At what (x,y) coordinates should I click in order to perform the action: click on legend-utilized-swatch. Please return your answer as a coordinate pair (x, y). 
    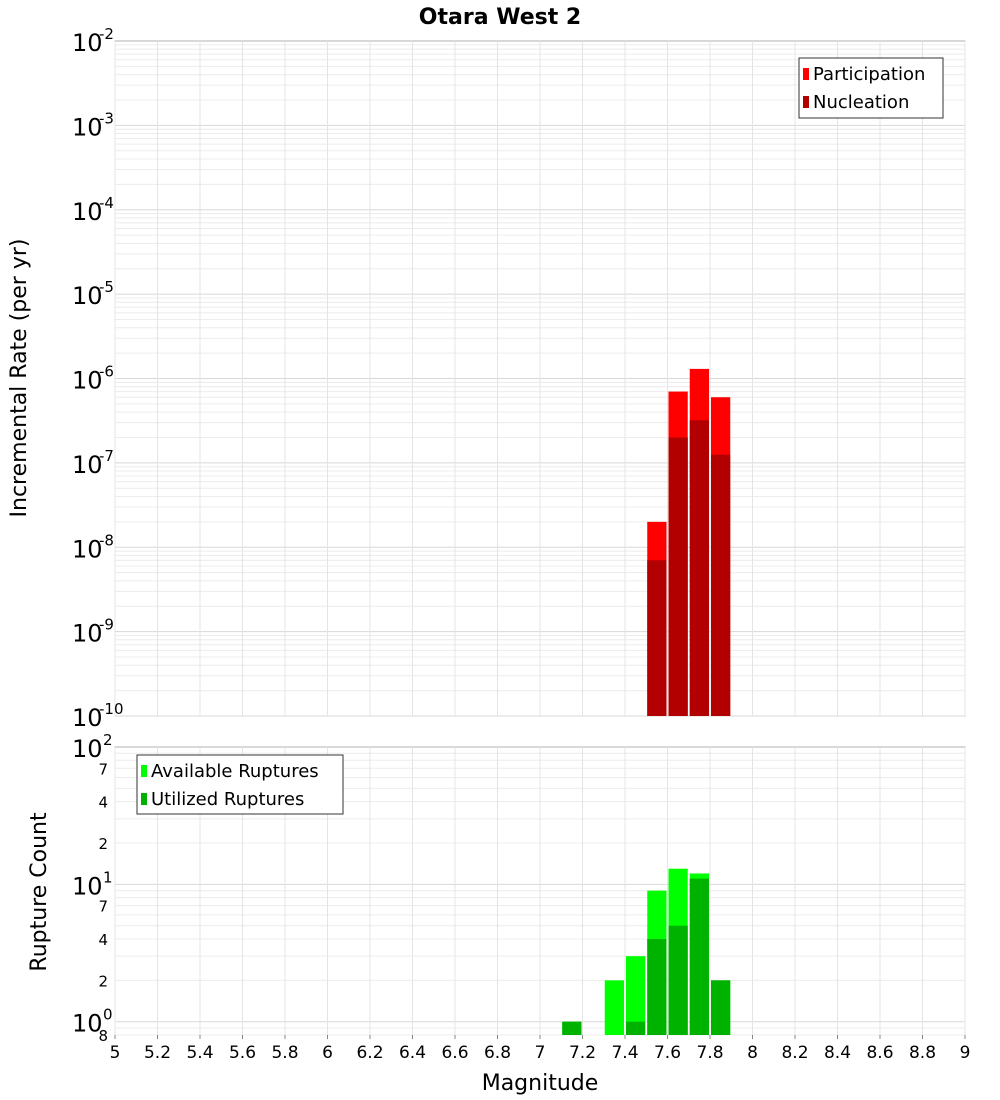
    Looking at the image, I should click on (144, 799).